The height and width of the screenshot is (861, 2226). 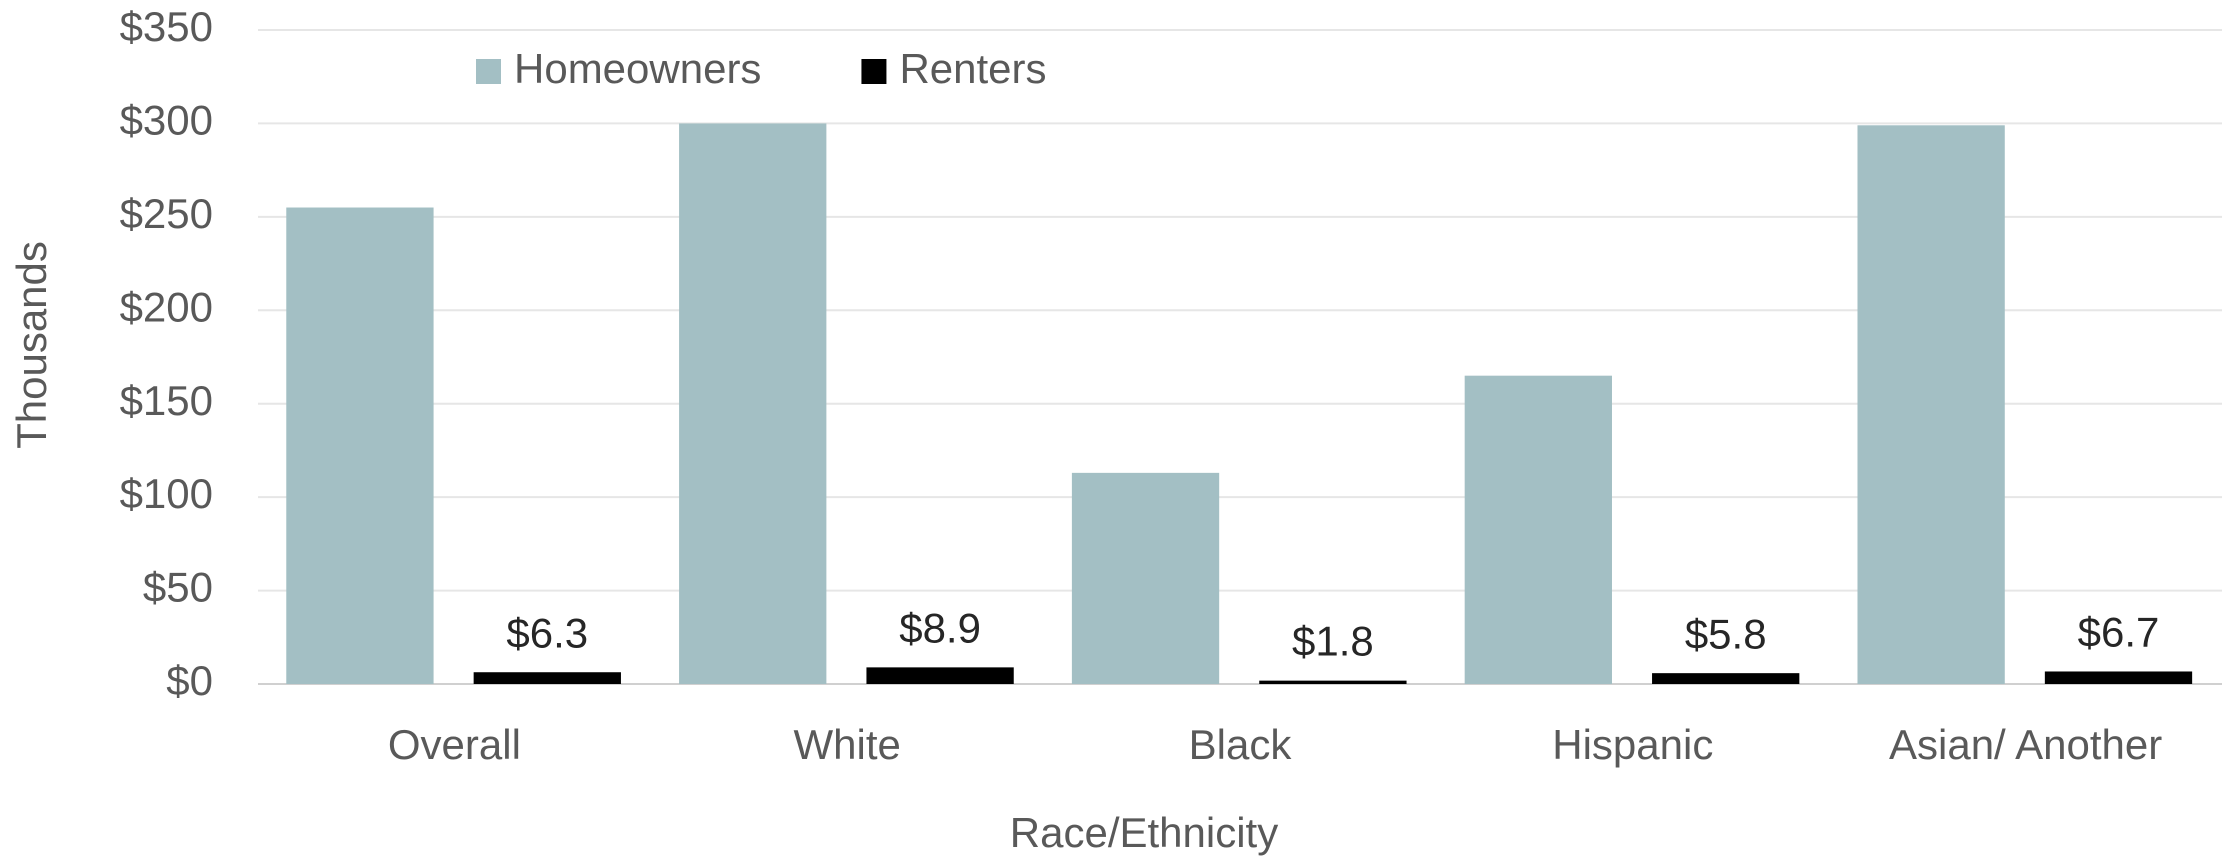 I want to click on y-tick-label: $350, so click(x=166, y=26).